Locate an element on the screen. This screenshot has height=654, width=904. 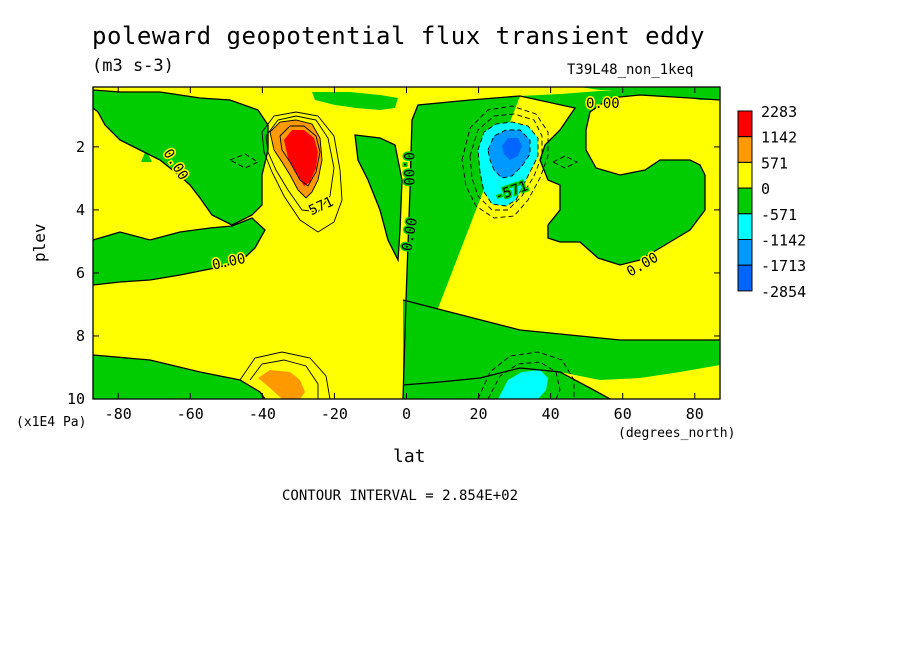
contour-neg-small-left is located at coordinates (243, 161).